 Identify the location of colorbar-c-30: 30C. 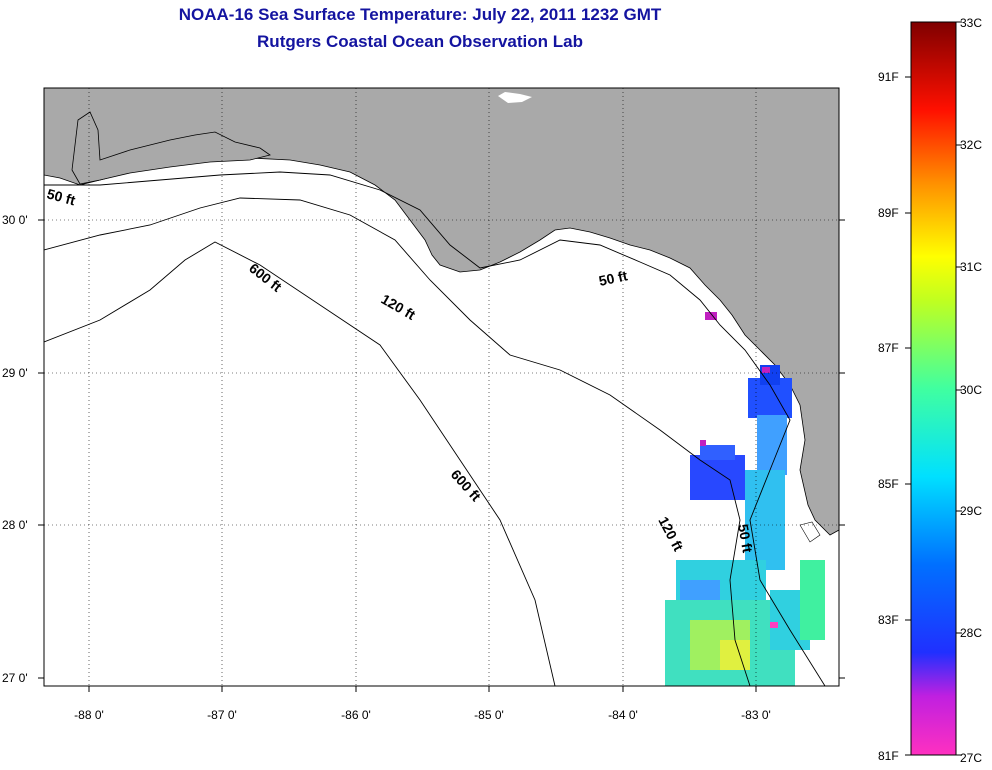
(971, 390).